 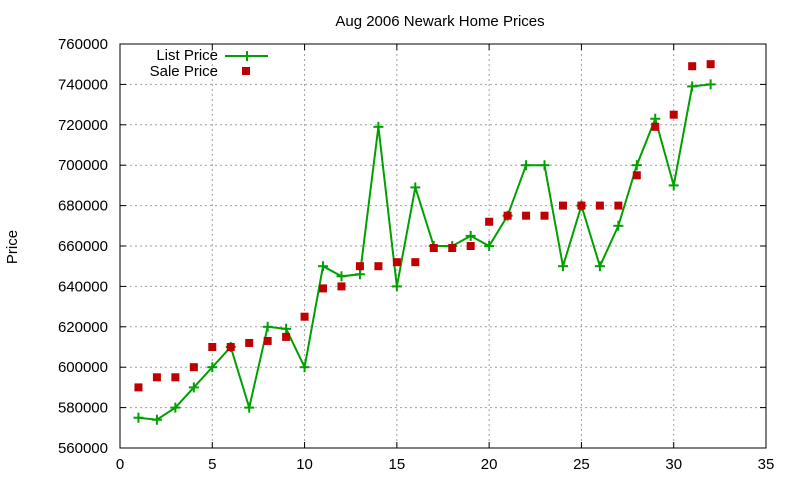 What do you see at coordinates (83, 286) in the screenshot?
I see `y-tick-label: 640000` at bounding box center [83, 286].